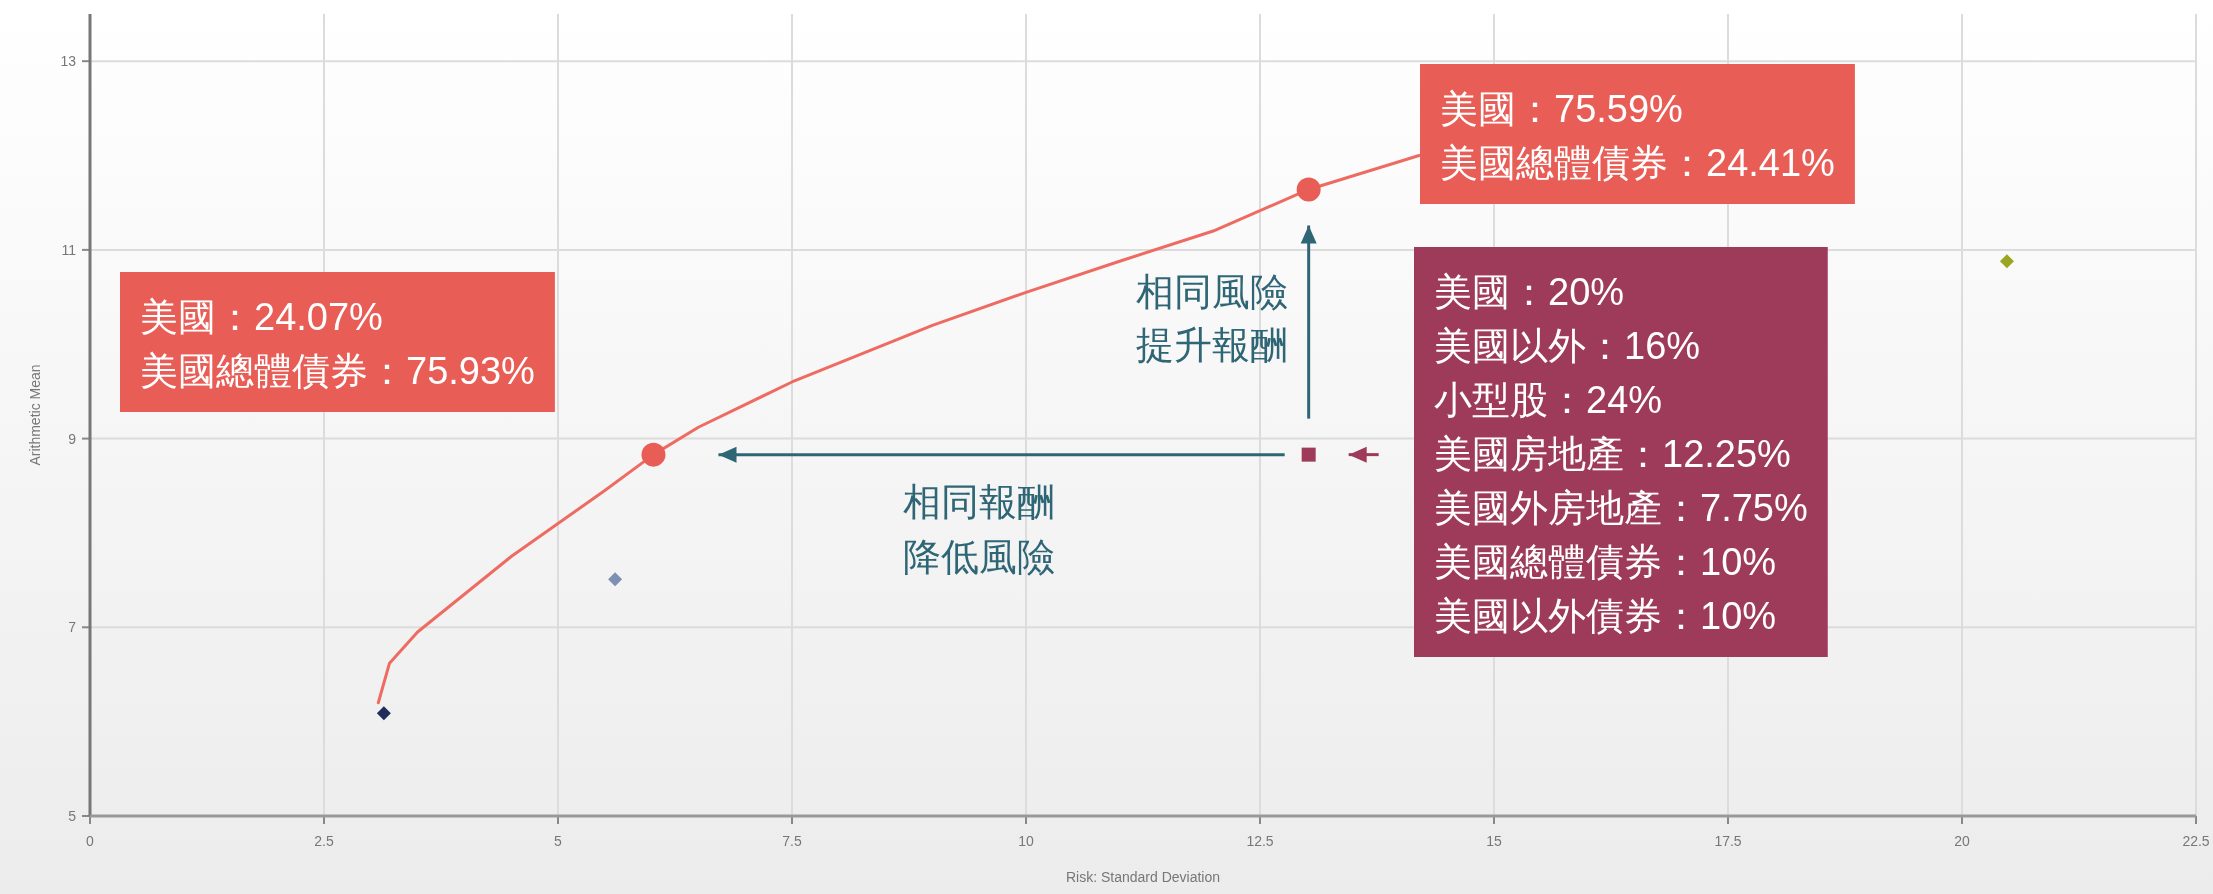 The height and width of the screenshot is (894, 2213). What do you see at coordinates (1494, 841) in the screenshot?
I see `x-tick-label: 15` at bounding box center [1494, 841].